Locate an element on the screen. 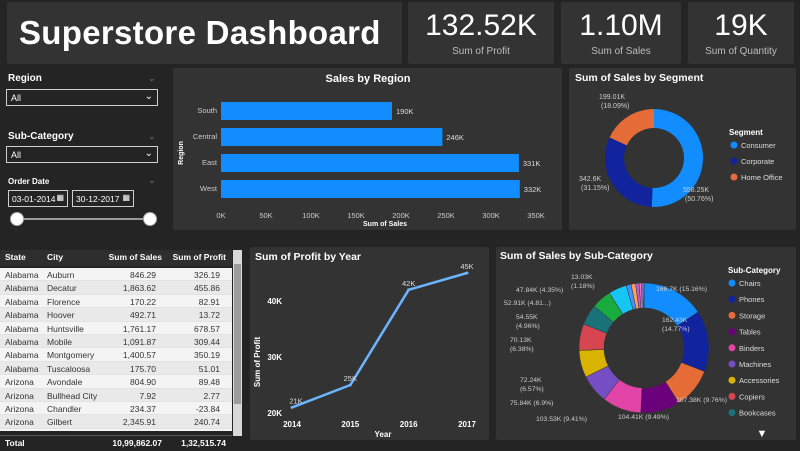 Image resolution: width=800 pixels, height=451 pixels. region-select: All ⌄ is located at coordinates (82, 97).